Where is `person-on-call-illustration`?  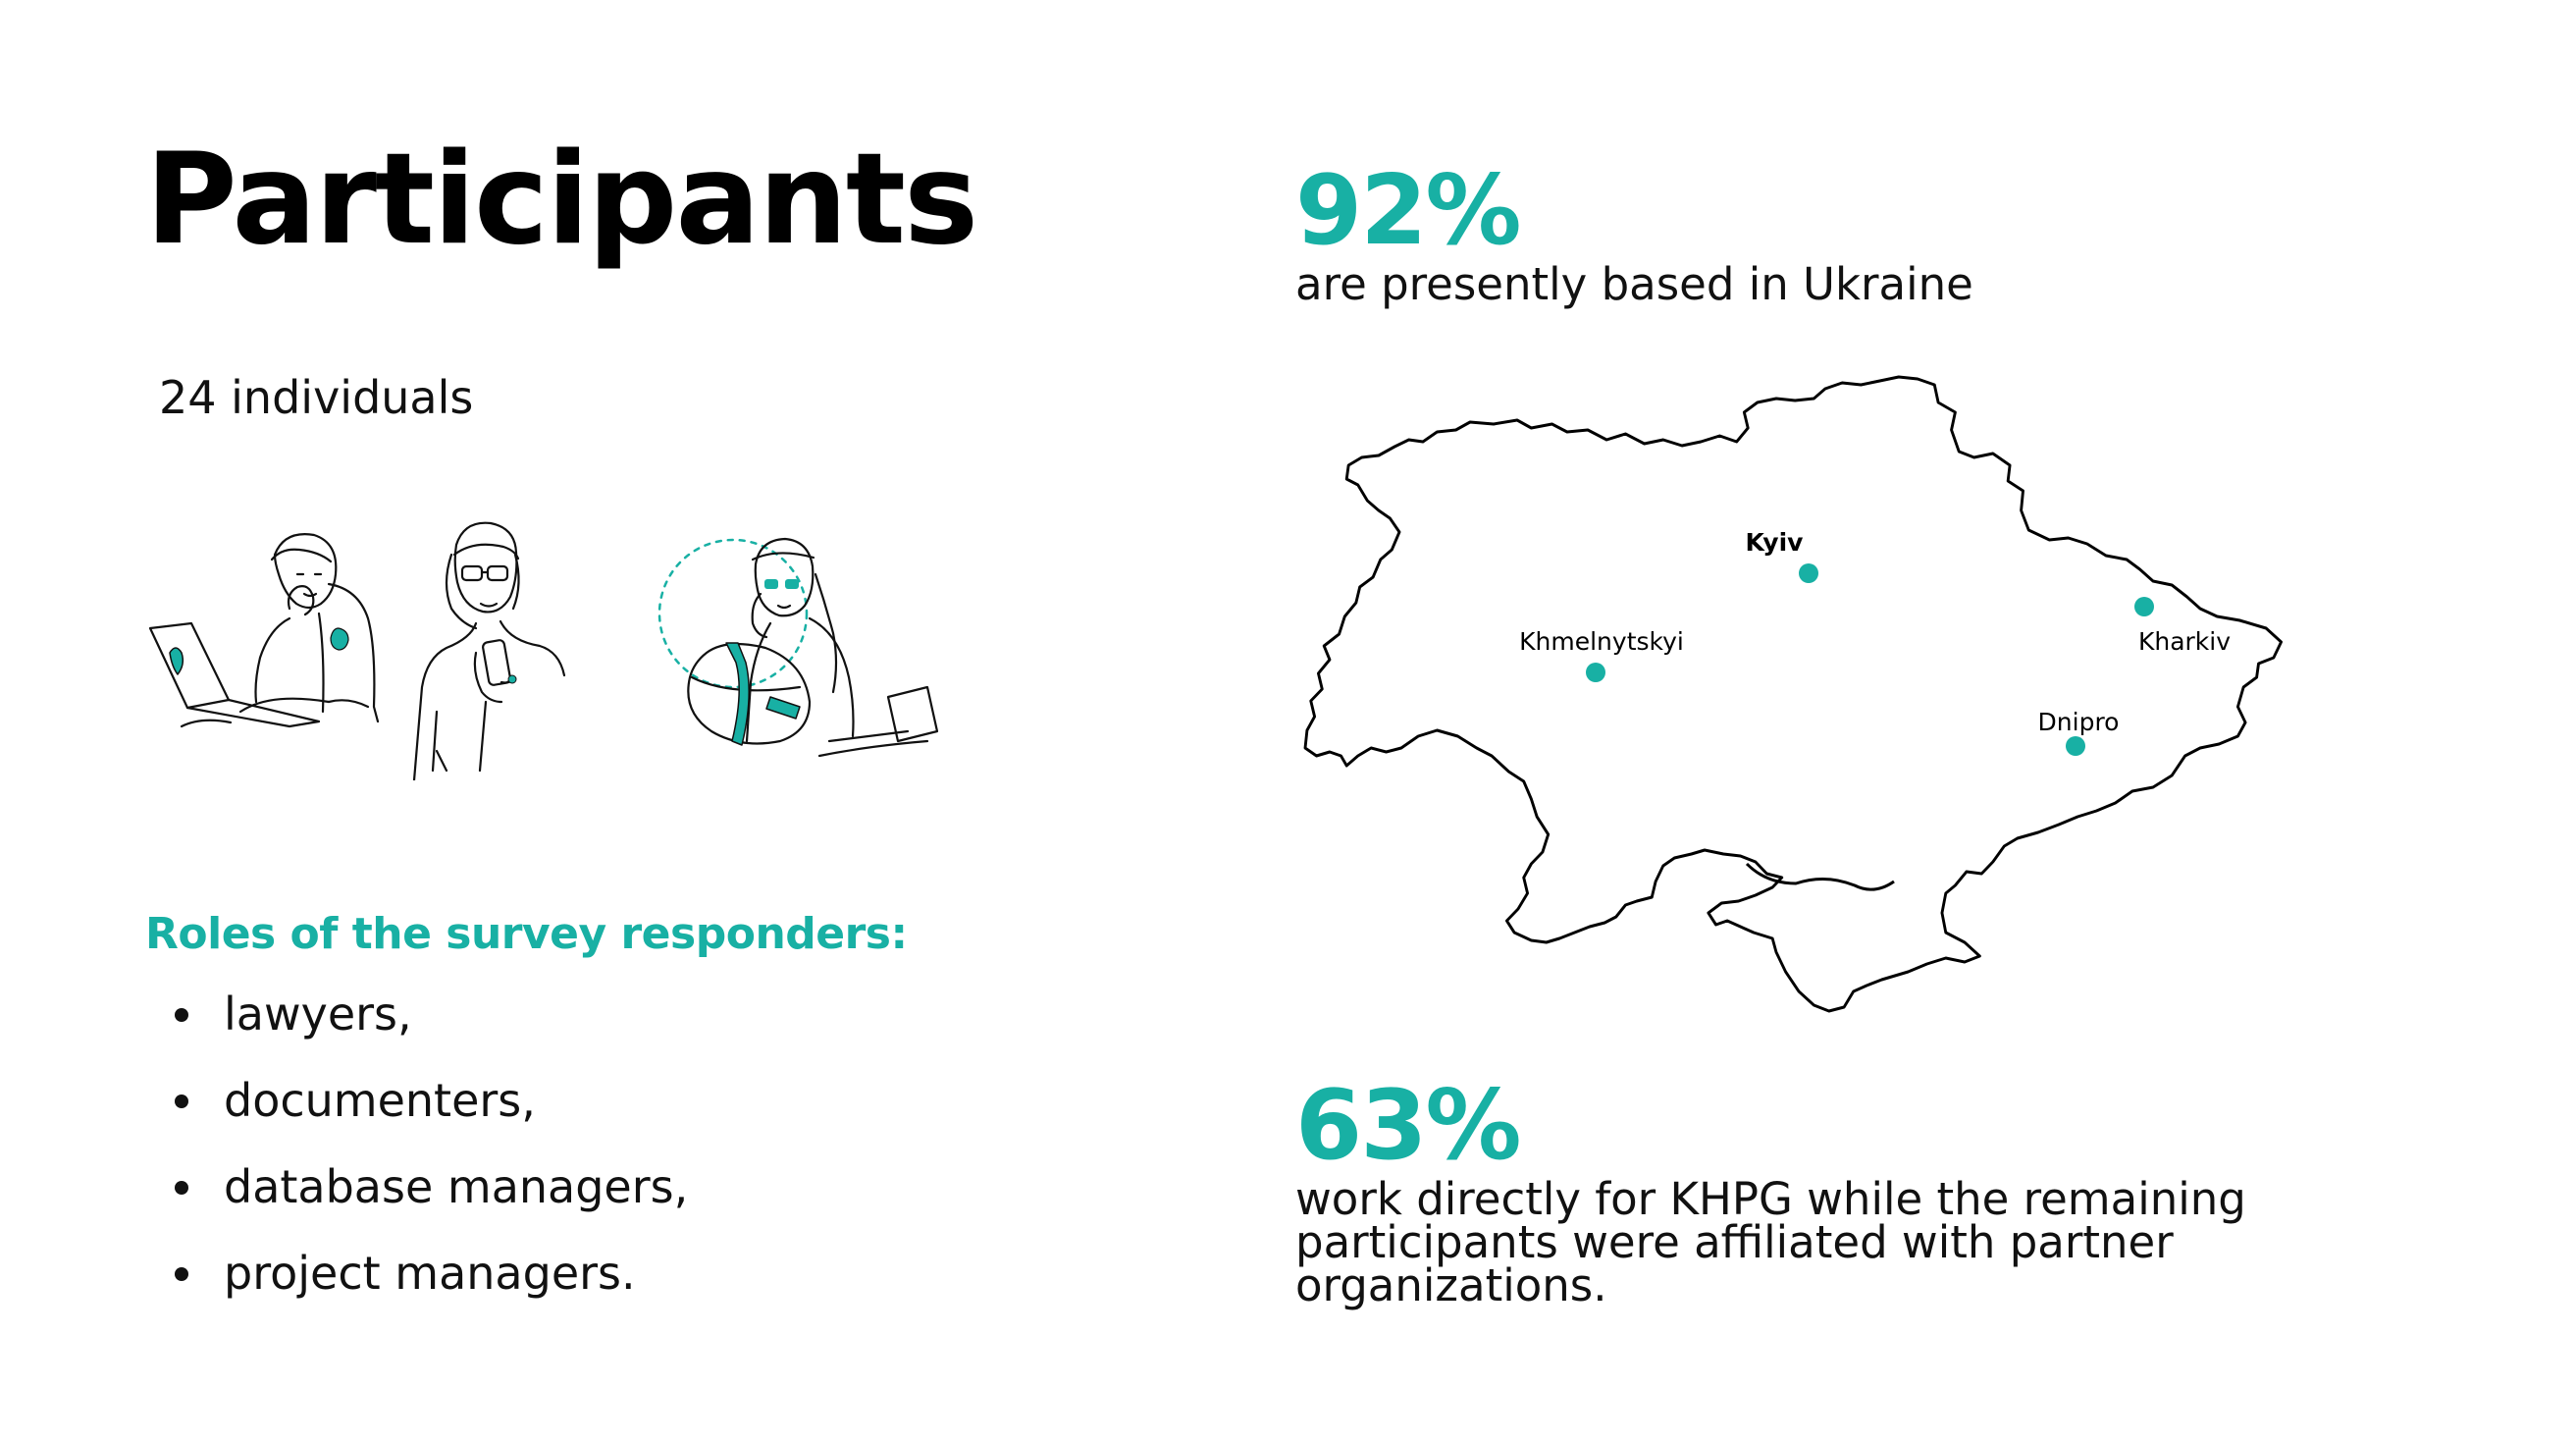
person-on-call-illustration is located at coordinates (798, 647).